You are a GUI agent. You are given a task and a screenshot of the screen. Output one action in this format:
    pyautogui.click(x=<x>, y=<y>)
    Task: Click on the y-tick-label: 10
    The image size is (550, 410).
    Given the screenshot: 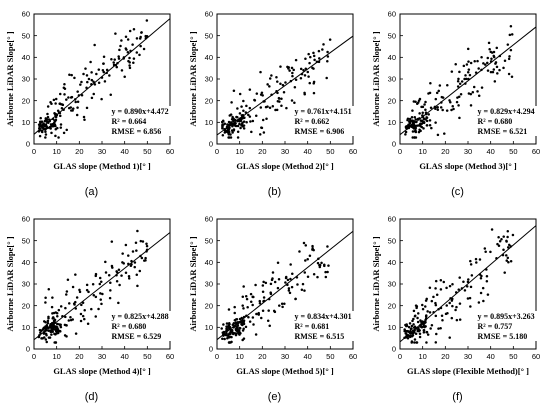 What is the action you would take?
    pyautogui.click(x=209, y=122)
    